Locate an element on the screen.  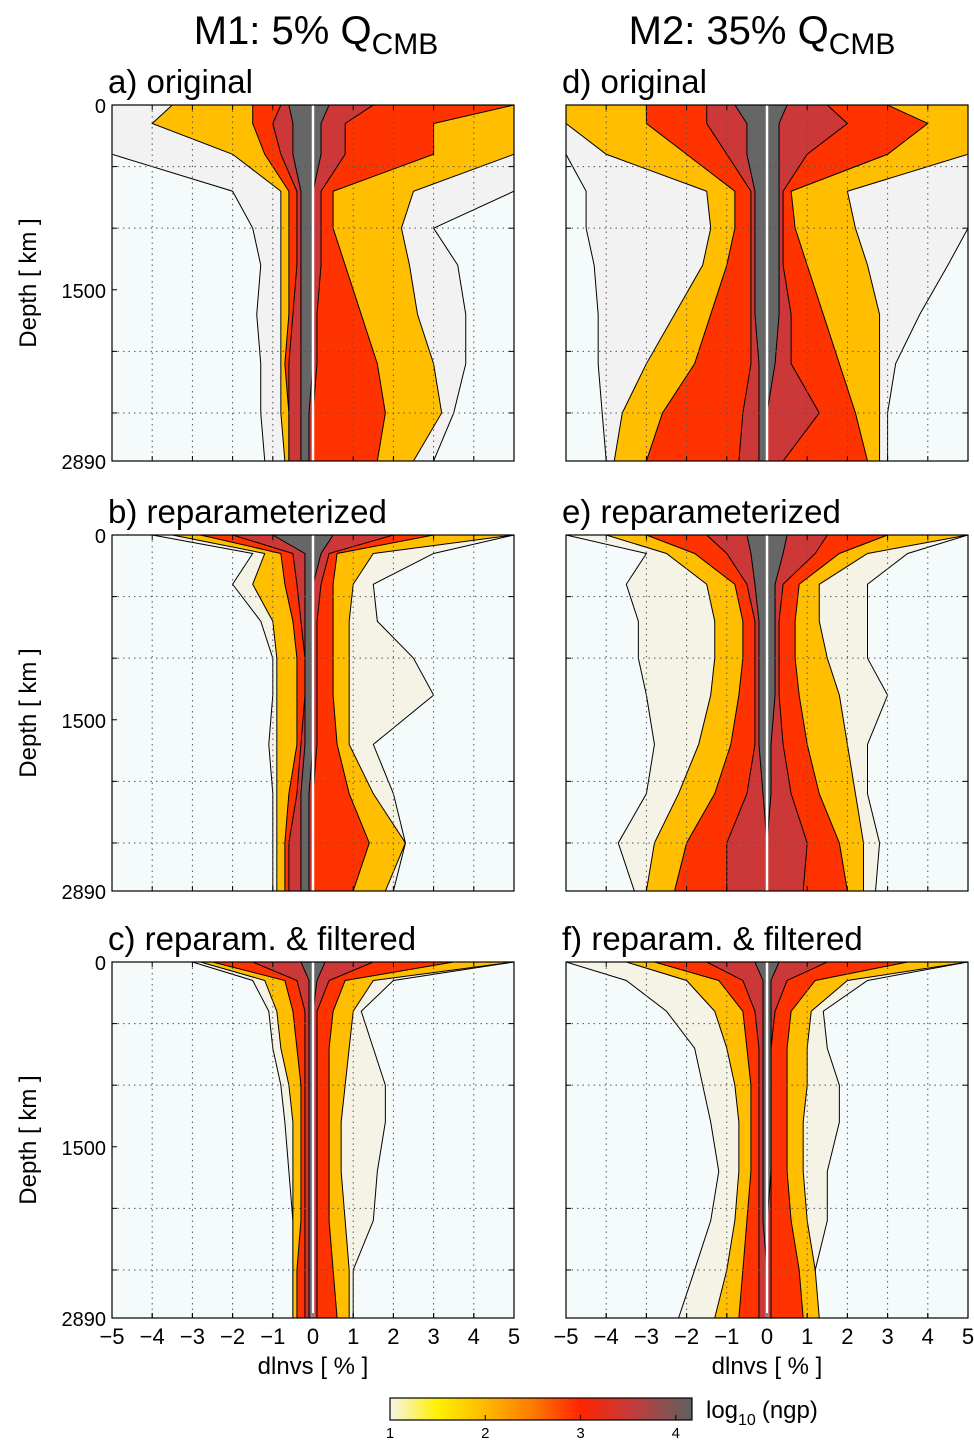
colorbar is located at coordinates (541, 1409).